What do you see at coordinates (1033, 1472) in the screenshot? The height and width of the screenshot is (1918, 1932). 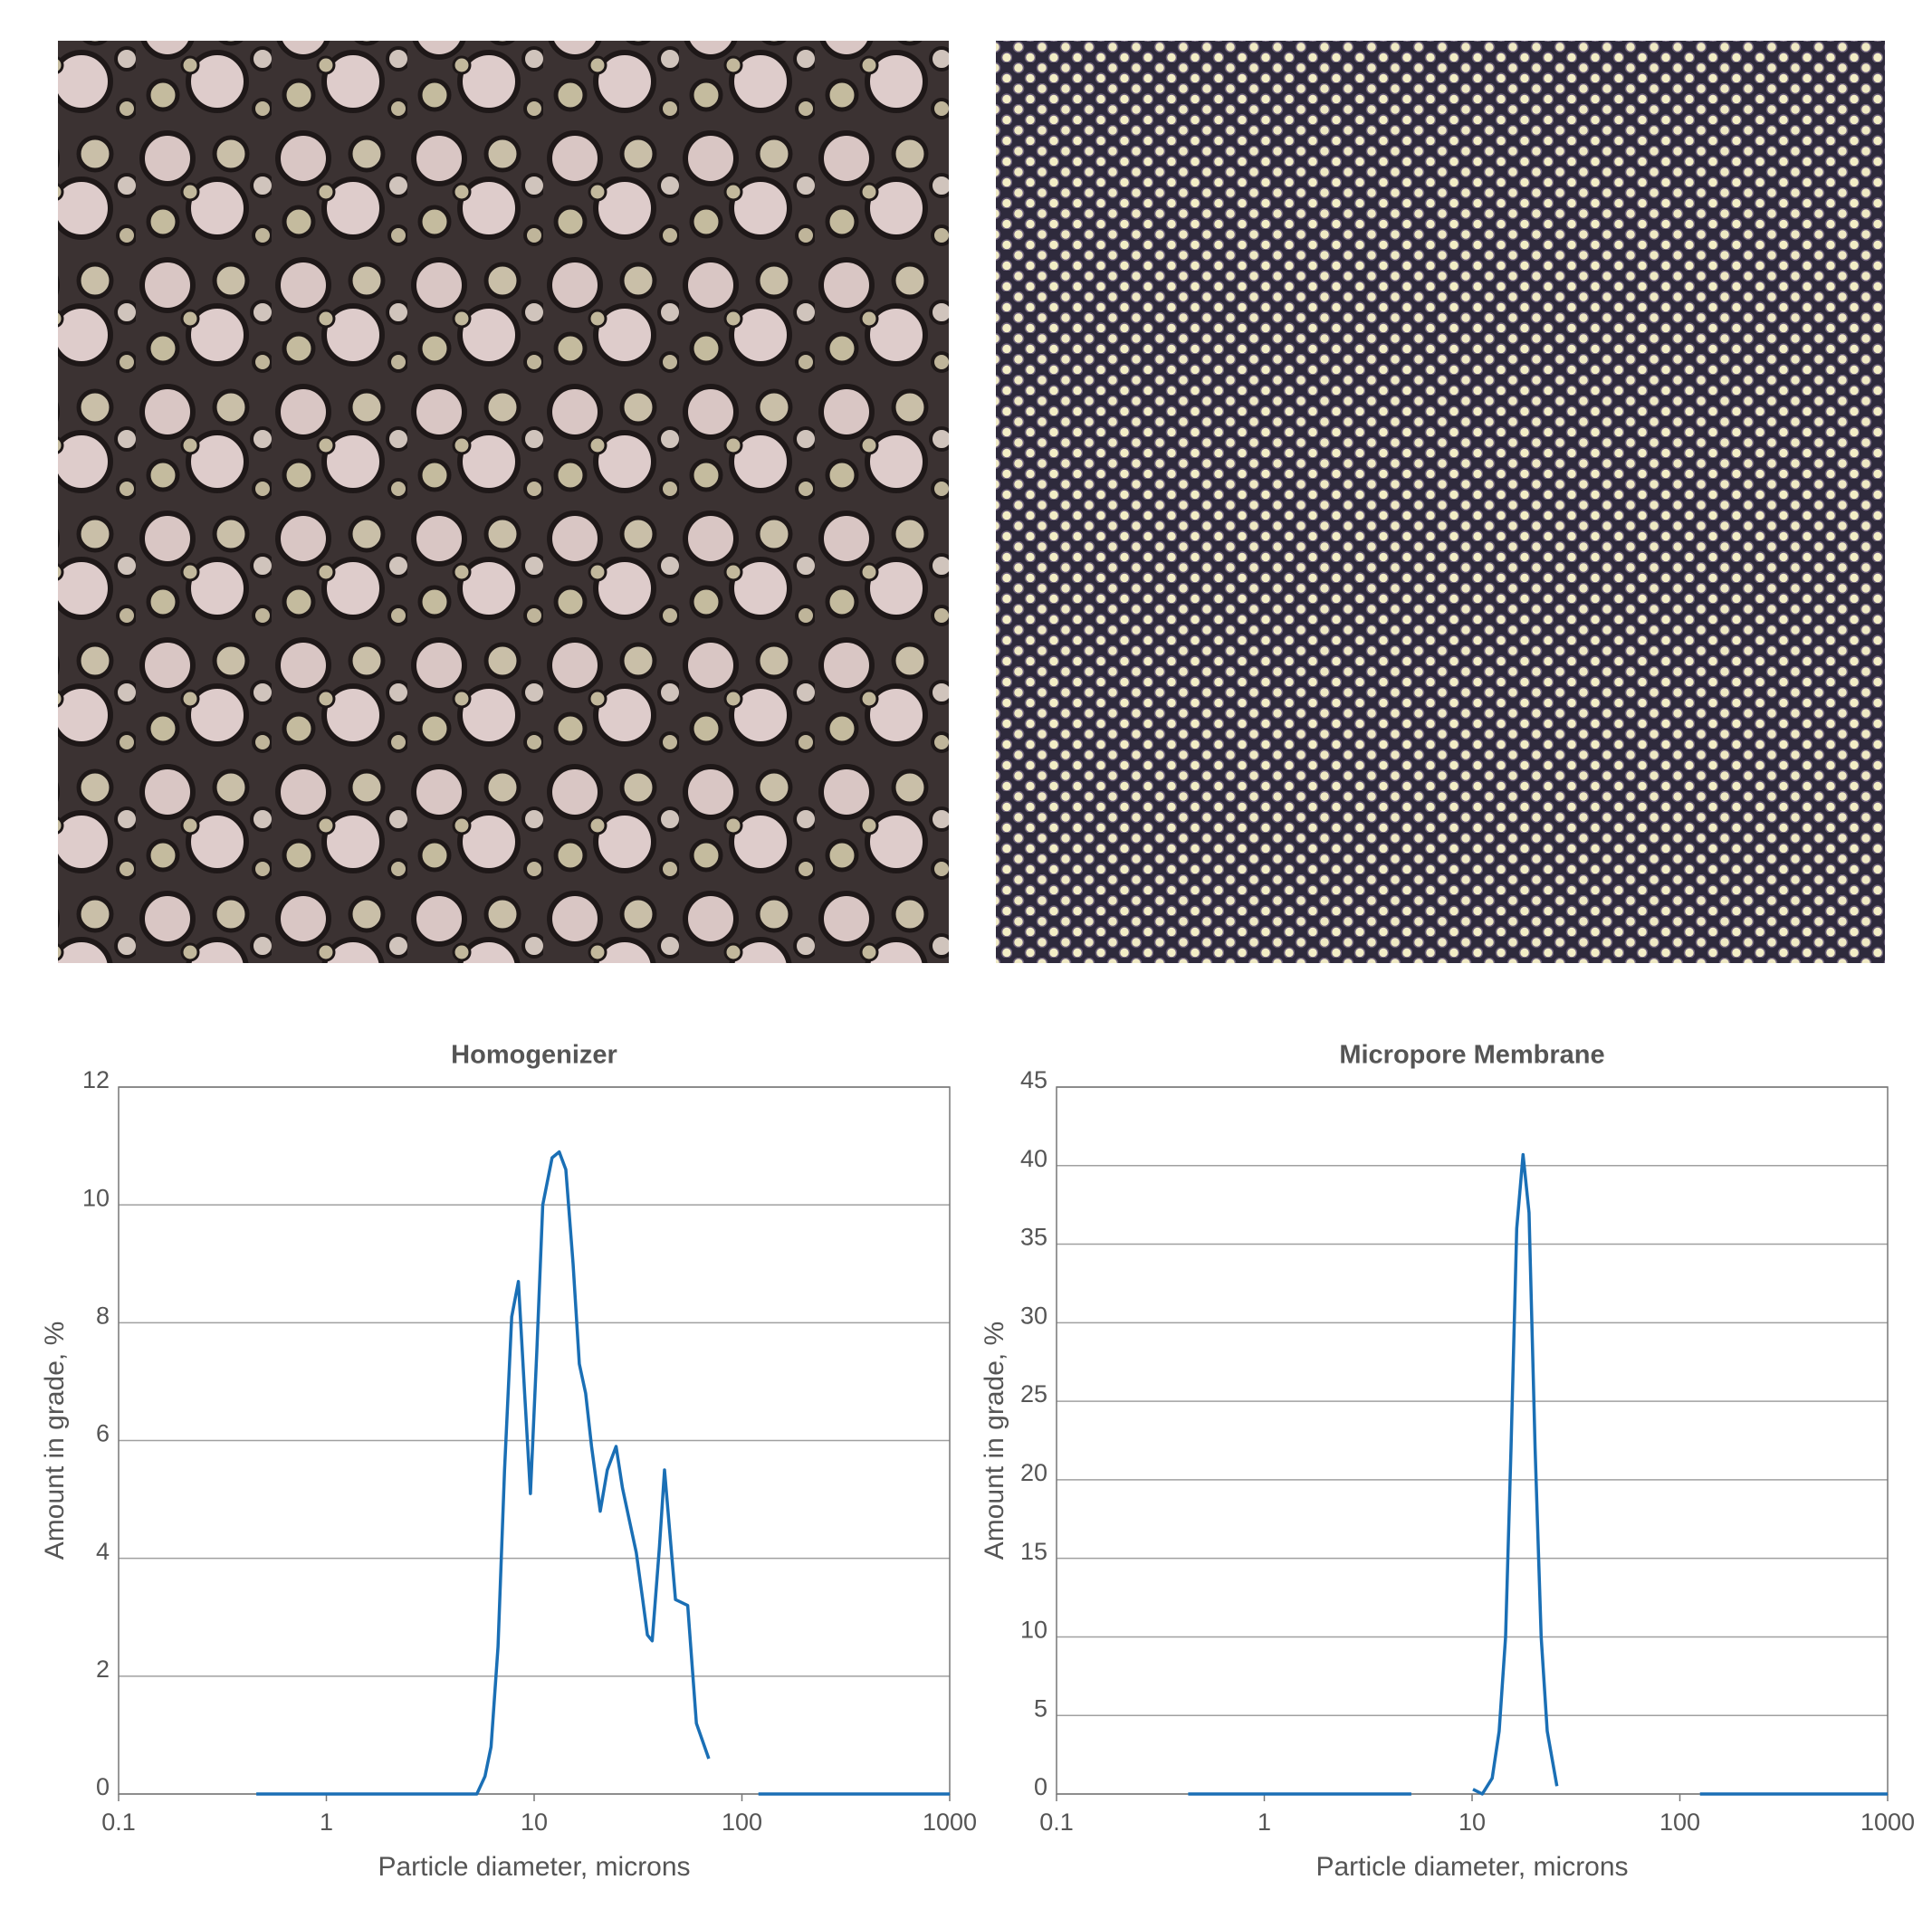 I see `y-tick-label: 20` at bounding box center [1033, 1472].